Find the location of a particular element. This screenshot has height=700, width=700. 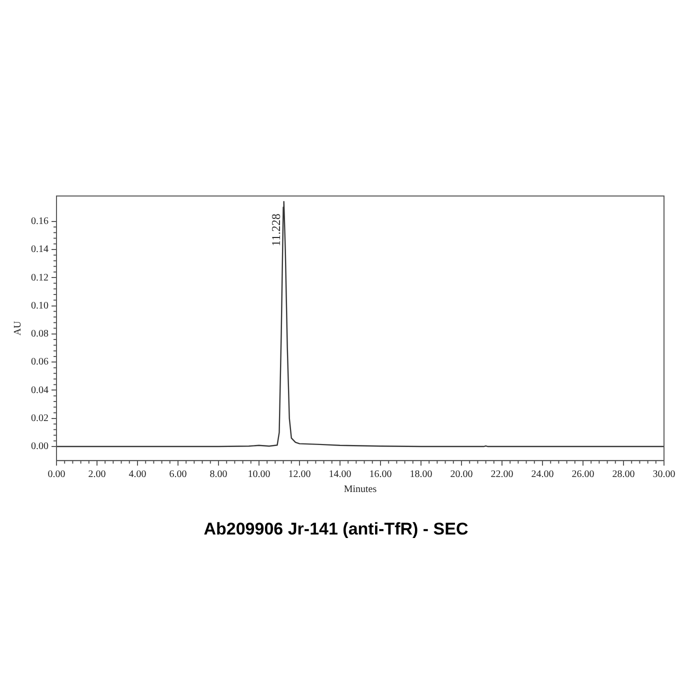

x-tick-label: 12.00 is located at coordinates (299, 474).